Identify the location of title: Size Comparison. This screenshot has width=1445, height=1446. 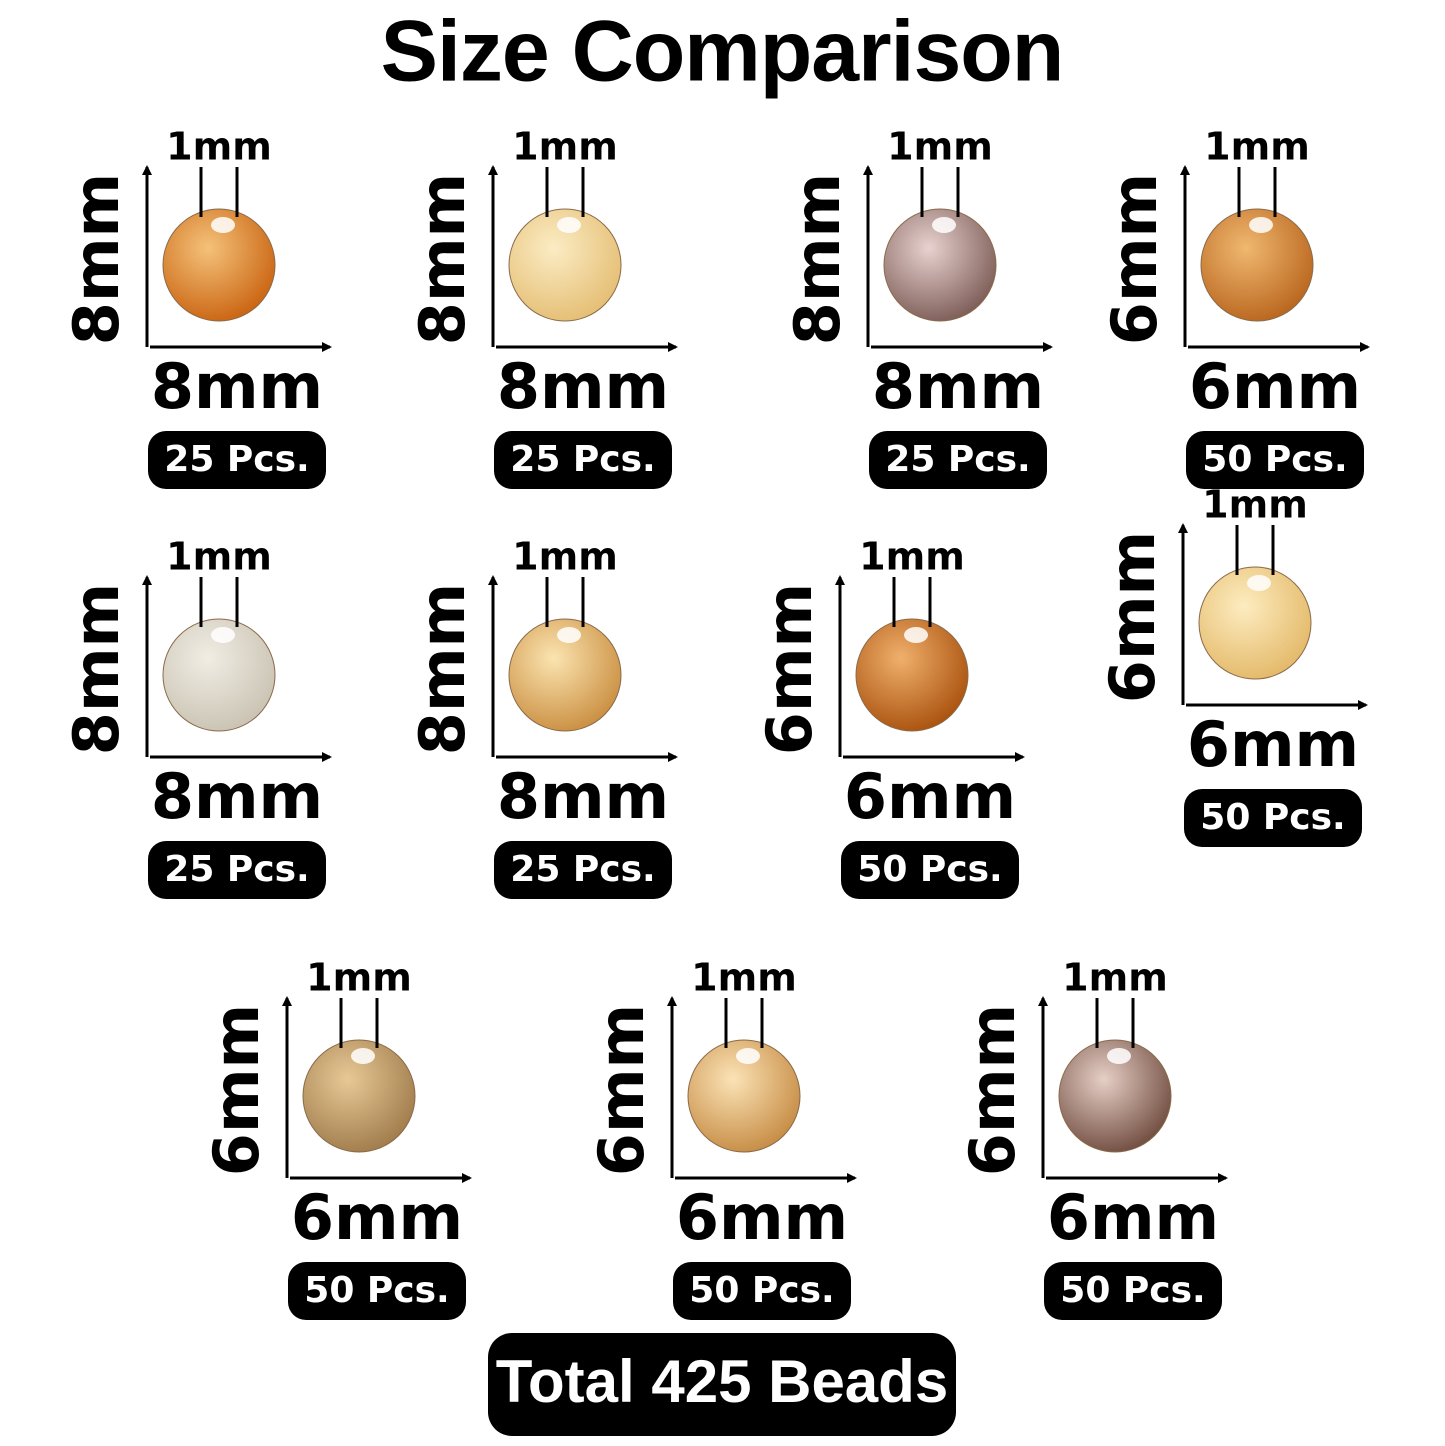
(722, 52).